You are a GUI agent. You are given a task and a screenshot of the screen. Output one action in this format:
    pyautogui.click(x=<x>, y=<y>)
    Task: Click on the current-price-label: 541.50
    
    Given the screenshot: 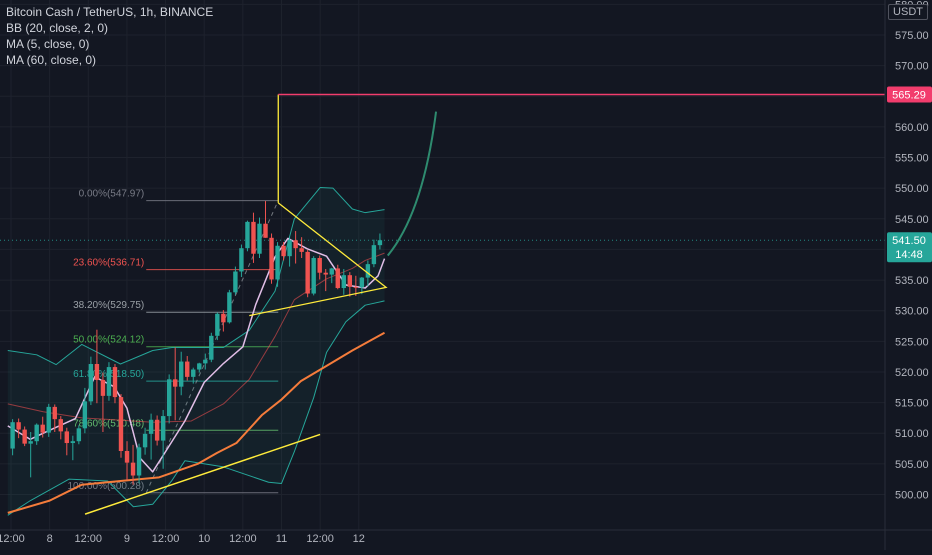 What is the action you would take?
    pyautogui.click(x=909, y=241)
    